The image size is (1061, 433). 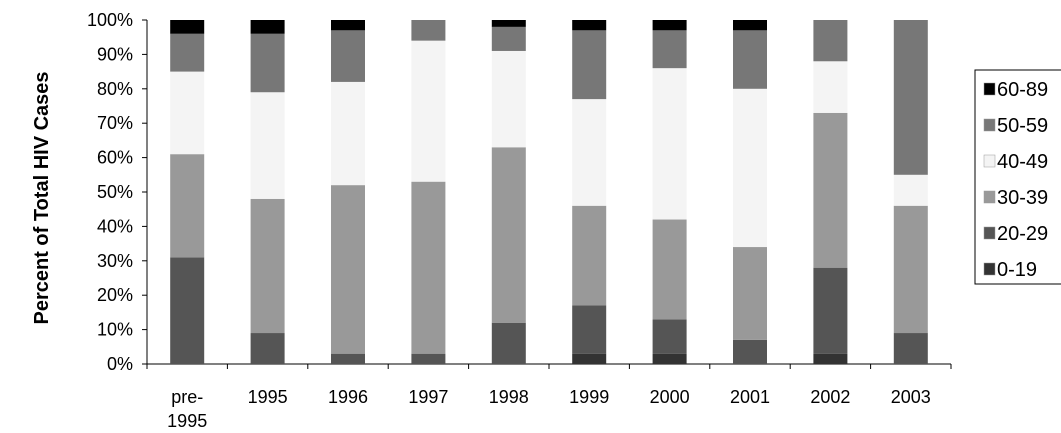 I want to click on x-tick-label: 1995, so click(x=268, y=397).